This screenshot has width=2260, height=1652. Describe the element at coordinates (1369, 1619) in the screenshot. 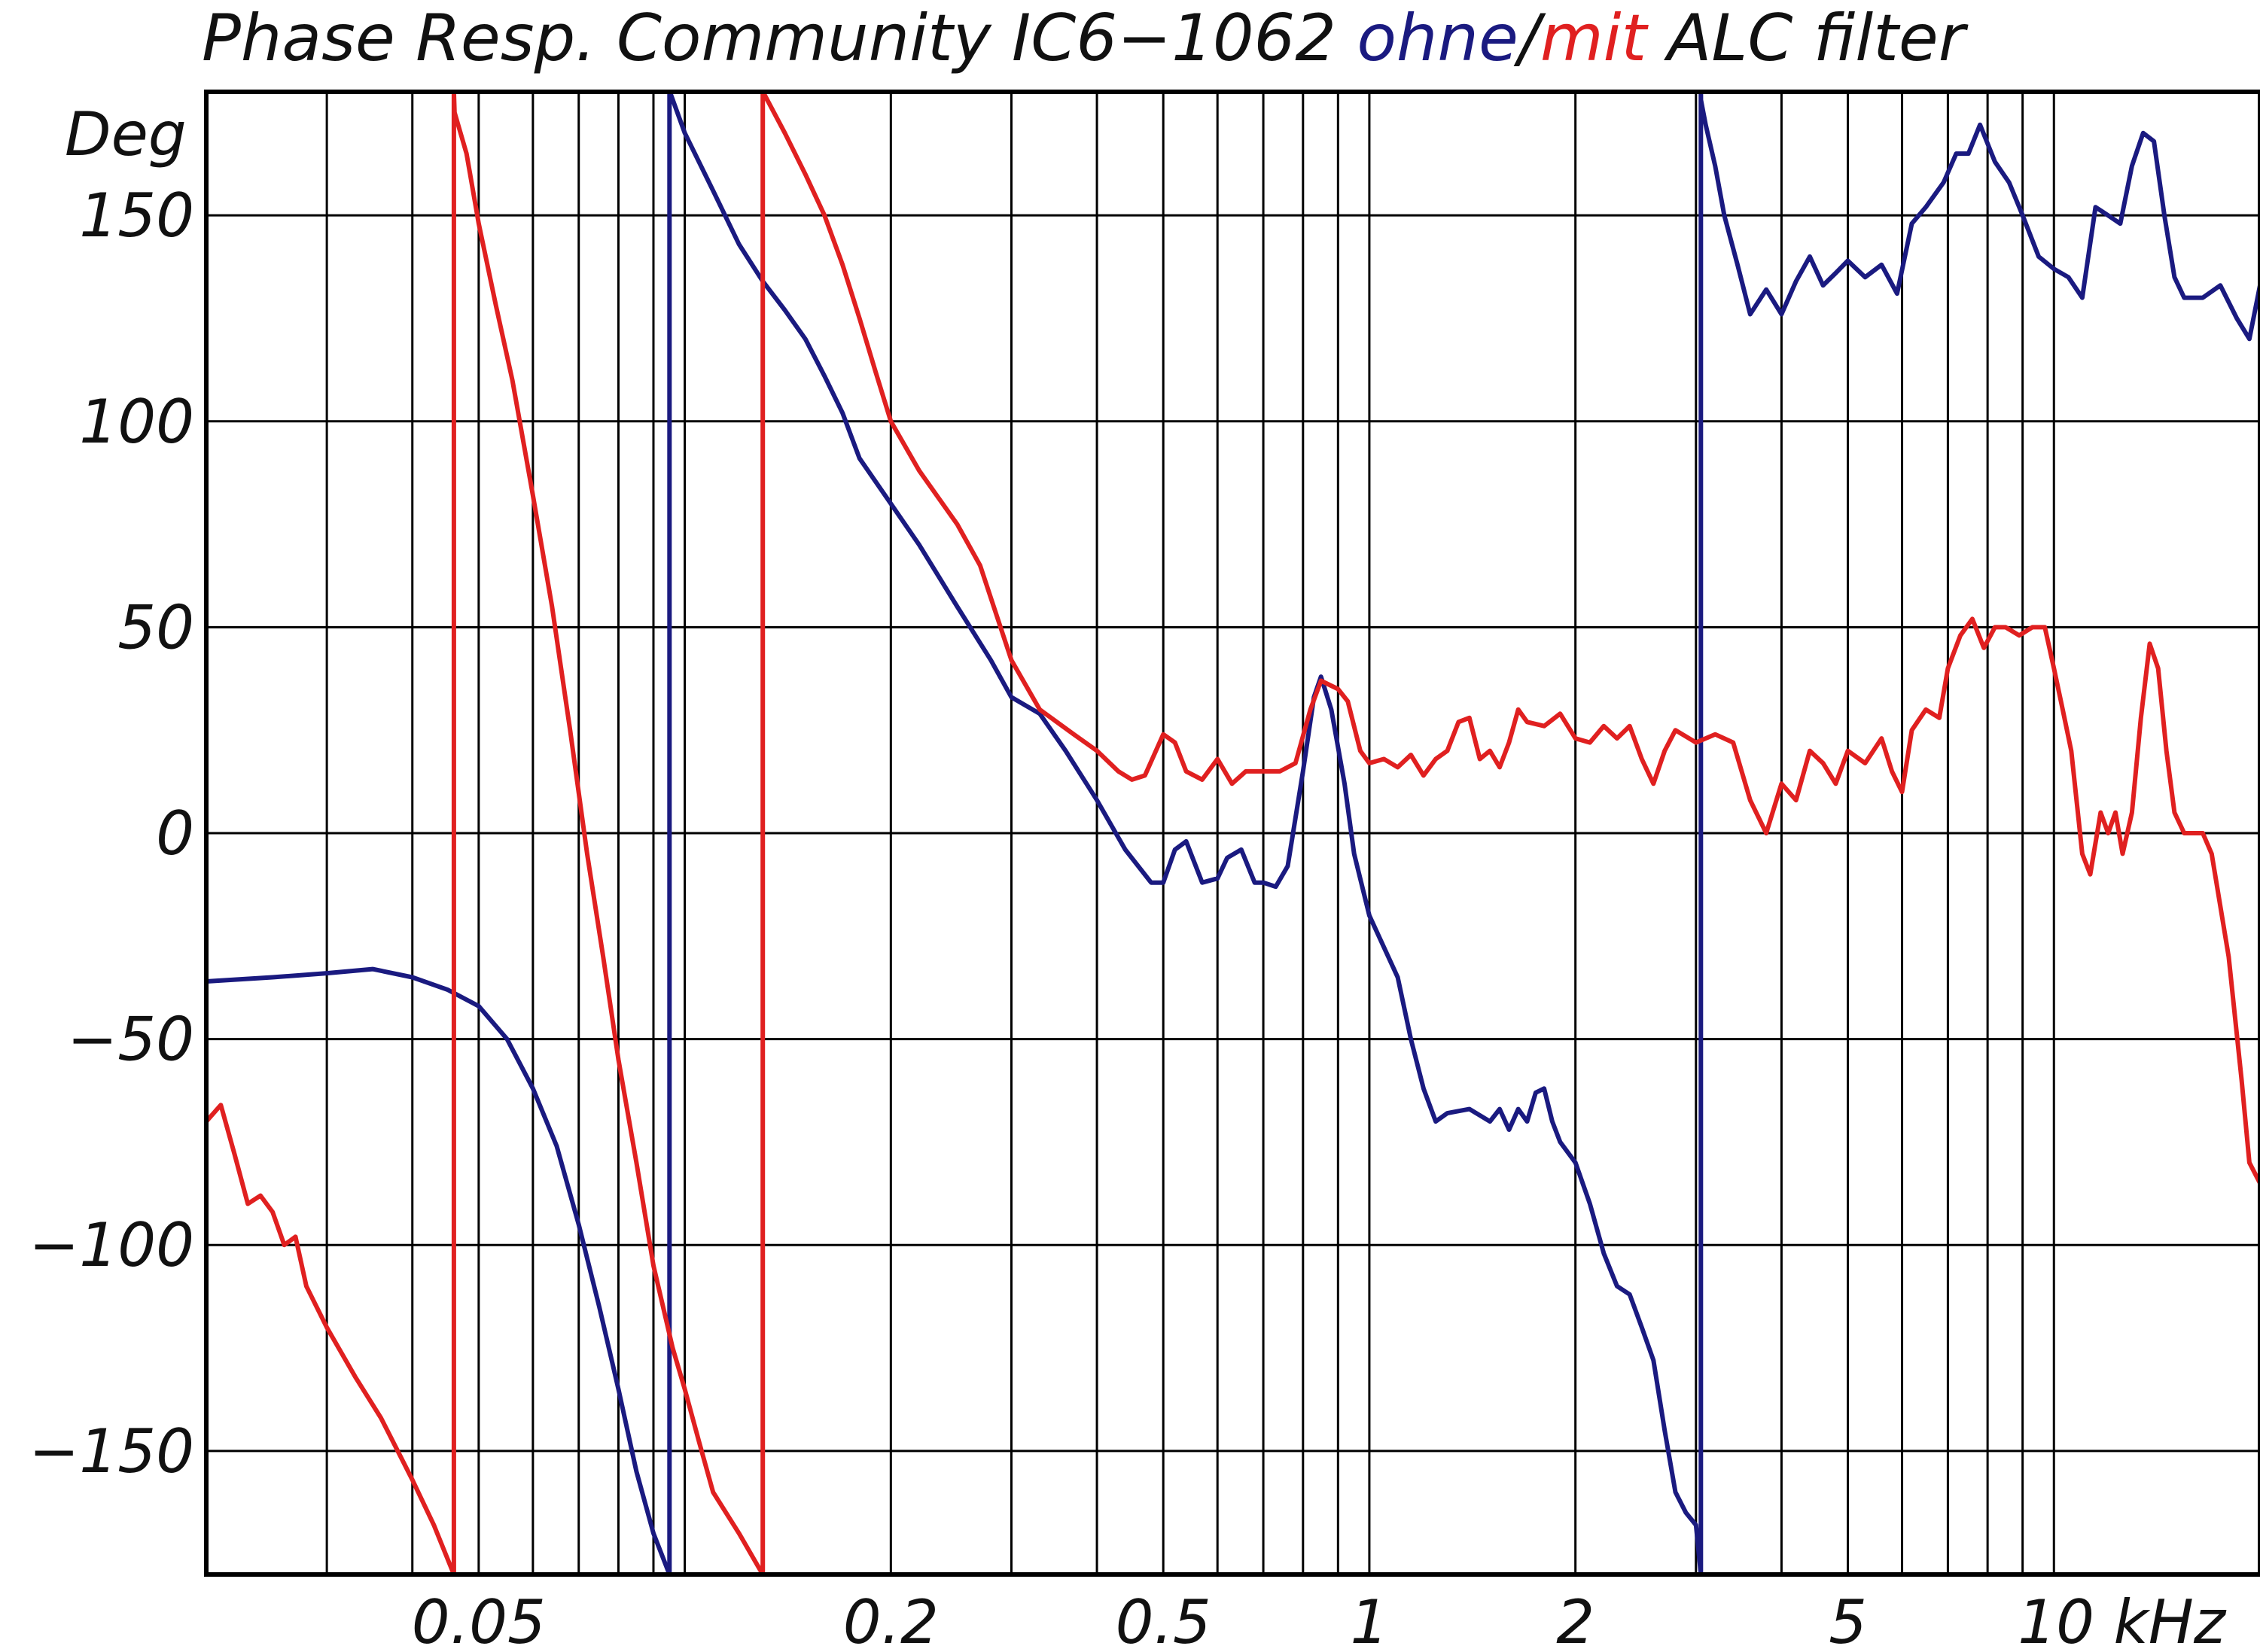

I see `x-tick-label-3: 1` at that location.